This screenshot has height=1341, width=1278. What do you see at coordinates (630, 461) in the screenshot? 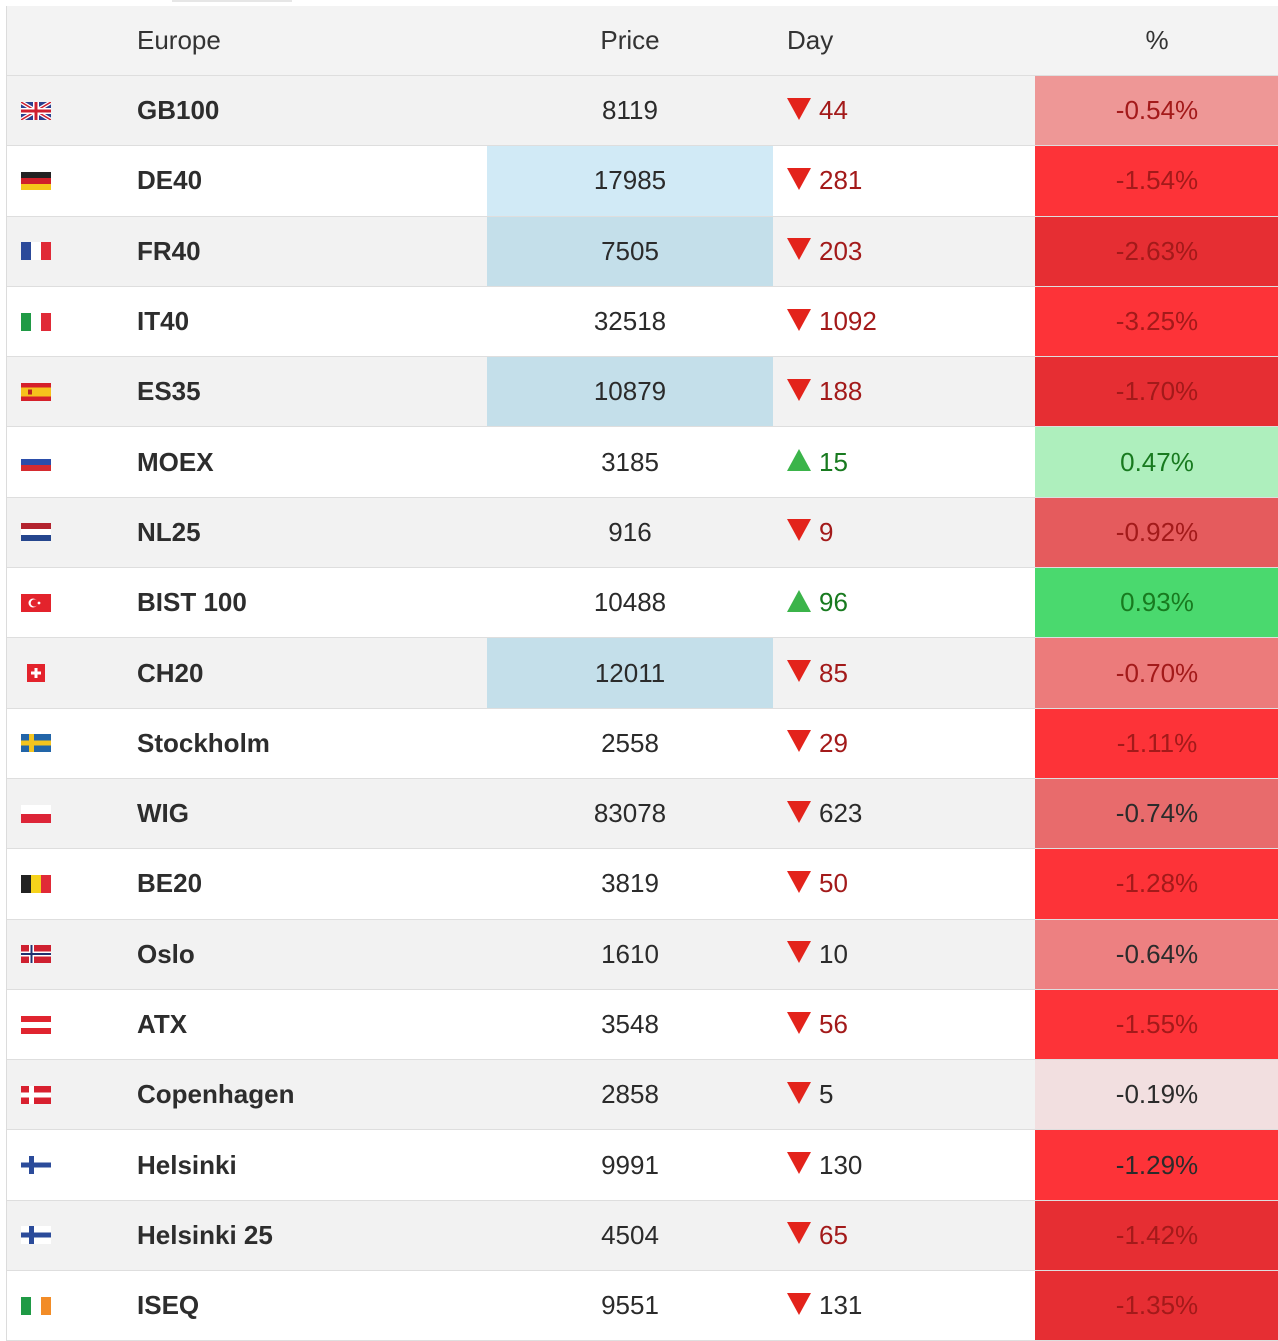
I see `price-cell: 3185` at bounding box center [630, 461].